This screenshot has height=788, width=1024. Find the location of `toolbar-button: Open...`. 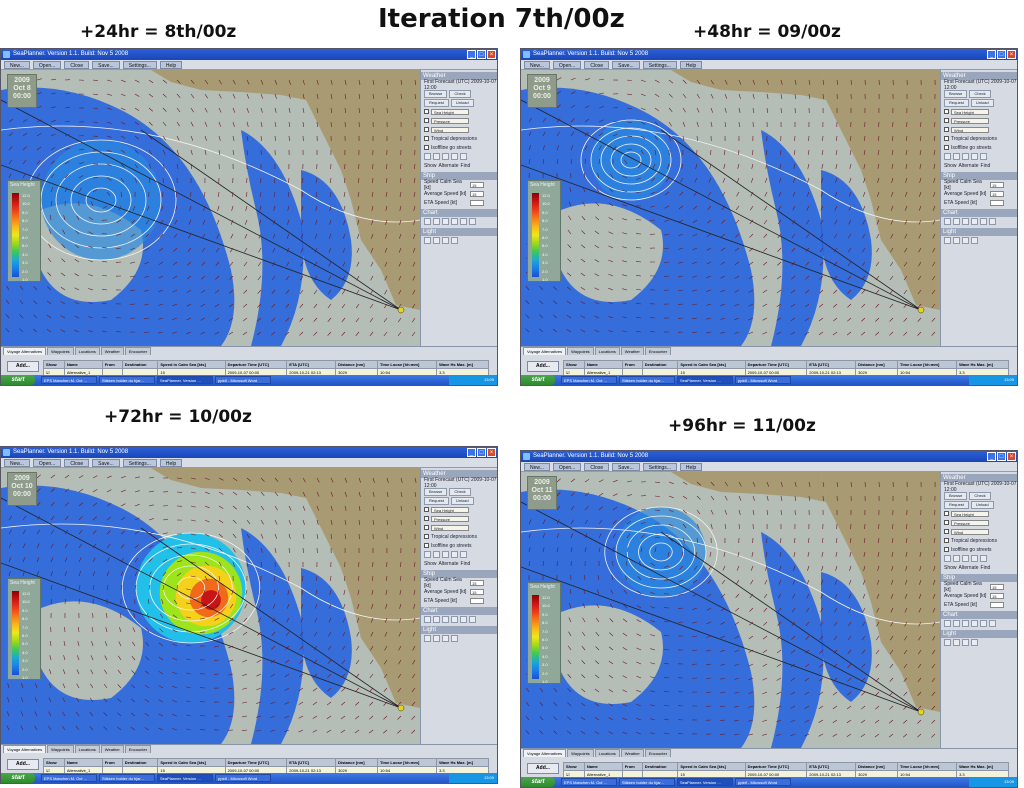

toolbar-button: Open... is located at coordinates (47, 463).